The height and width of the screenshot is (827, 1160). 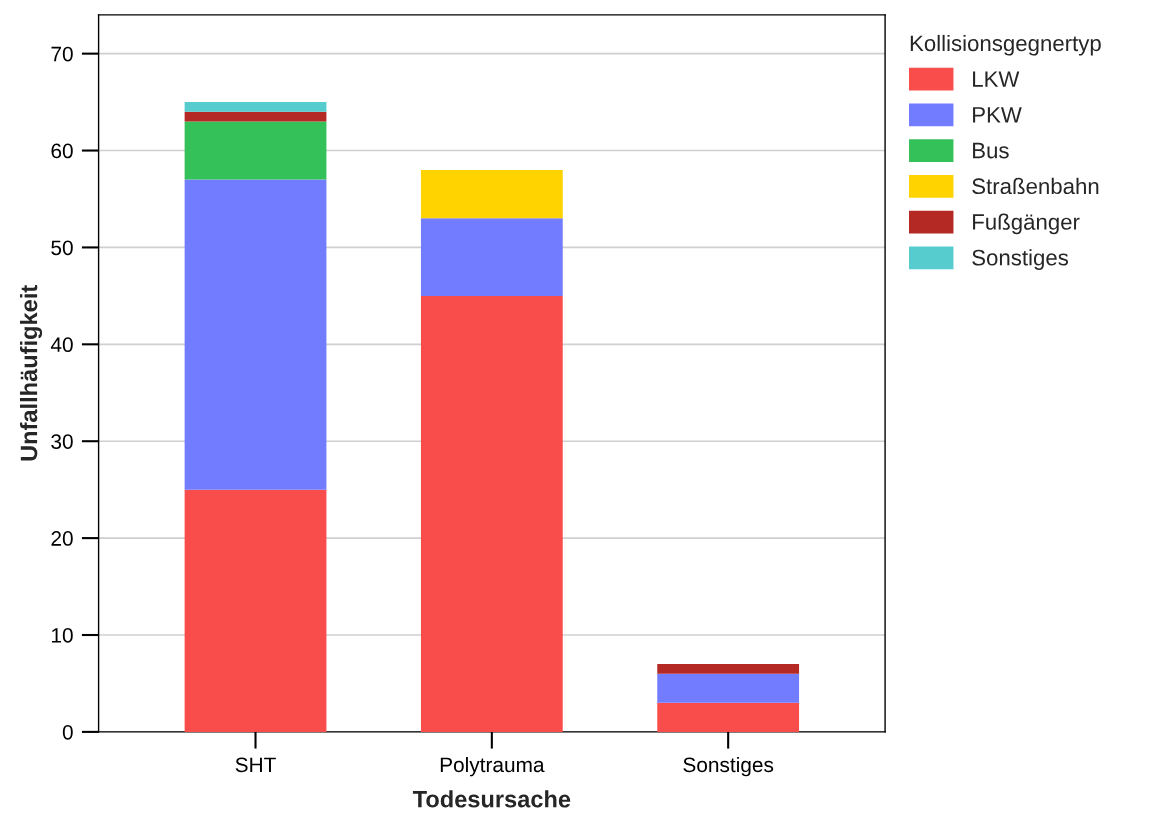 What do you see at coordinates (991, 150) in the screenshot?
I see `legend-label: Bus` at bounding box center [991, 150].